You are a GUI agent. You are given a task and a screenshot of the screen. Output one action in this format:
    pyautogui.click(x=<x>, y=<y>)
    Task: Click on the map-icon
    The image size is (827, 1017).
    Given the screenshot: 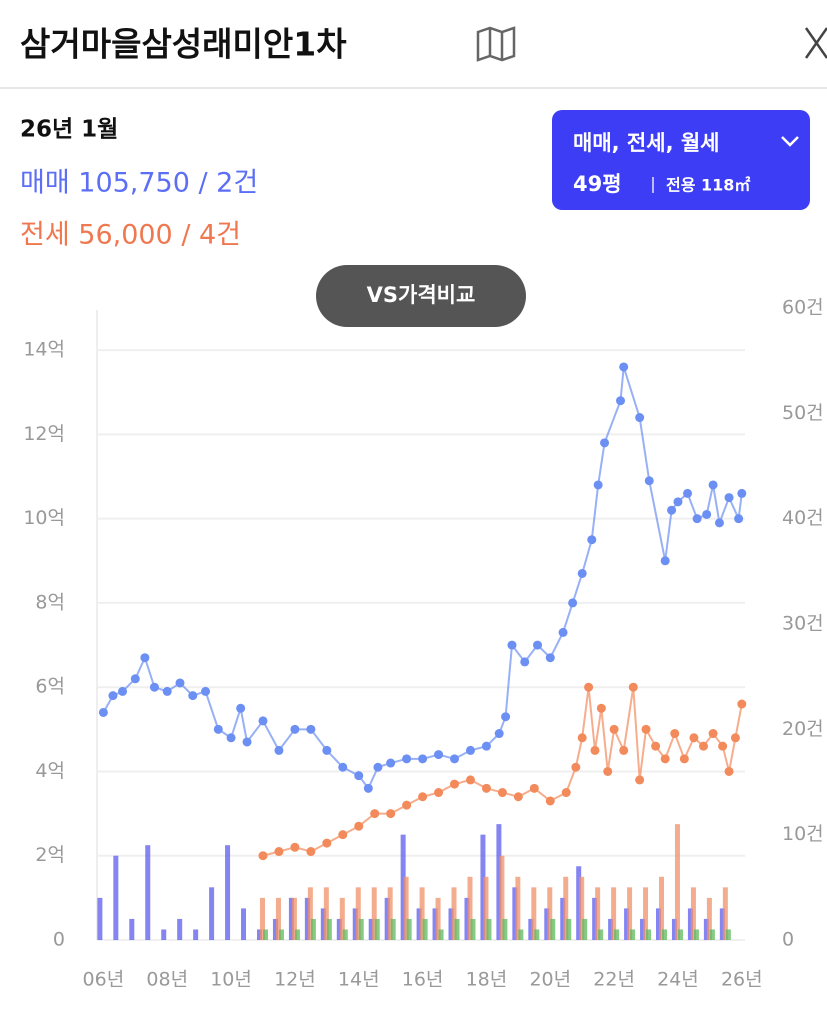 What is the action you would take?
    pyautogui.click(x=496, y=44)
    